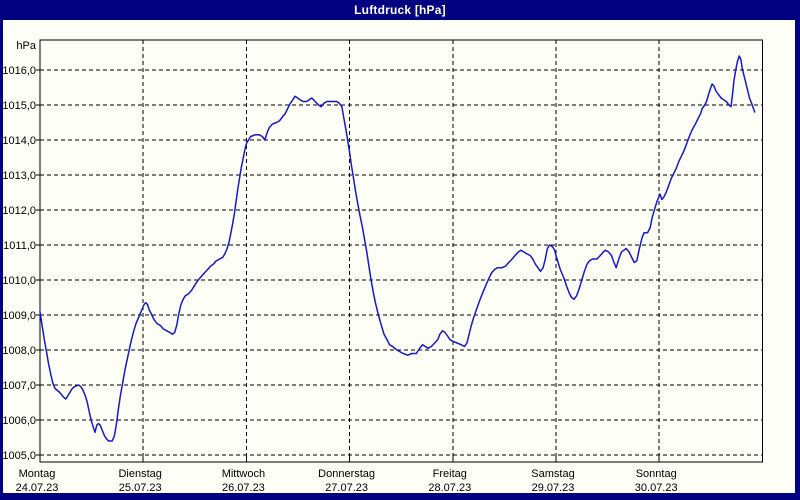 The image size is (800, 500). Describe the element at coordinates (19, 386) in the screenshot. I see `y-tick-label: 1007,0` at that location.